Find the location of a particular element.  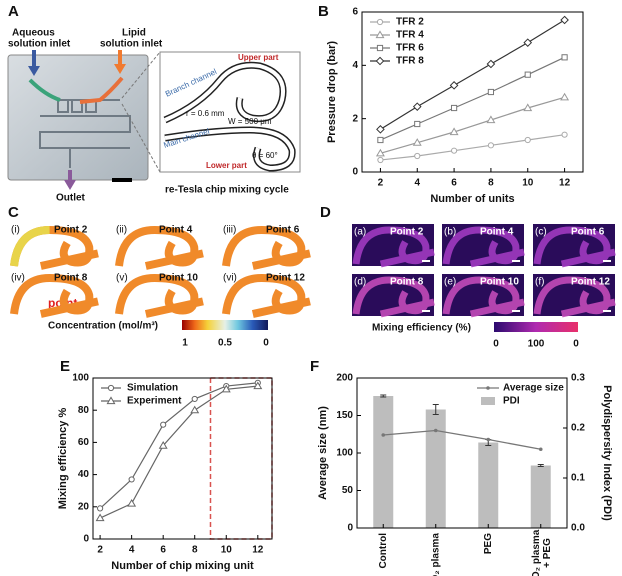

colorbar-label: Mixing efficiency (%) is located at coordinates (421, 328).